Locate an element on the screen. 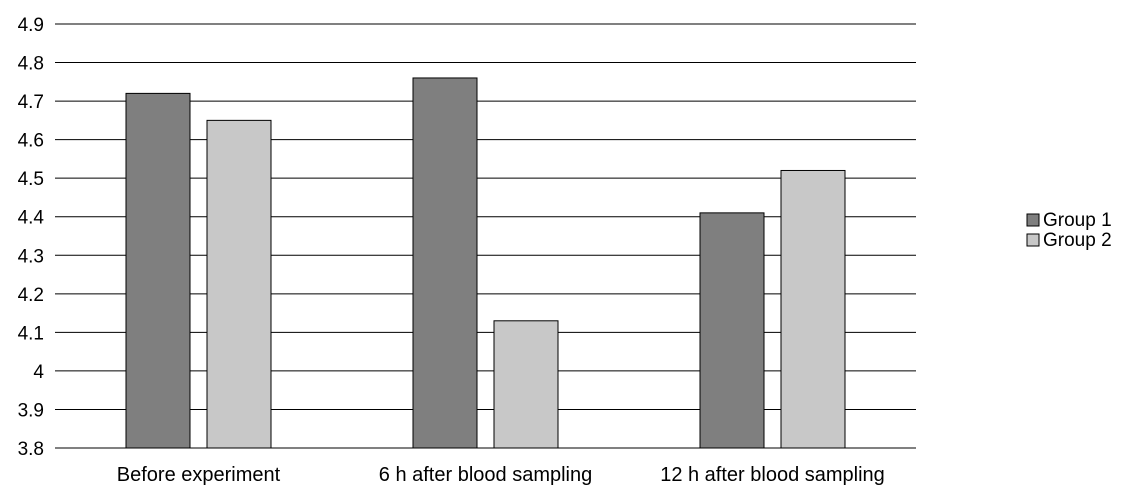  y-tick-label: 4.6 is located at coordinates (31, 141).